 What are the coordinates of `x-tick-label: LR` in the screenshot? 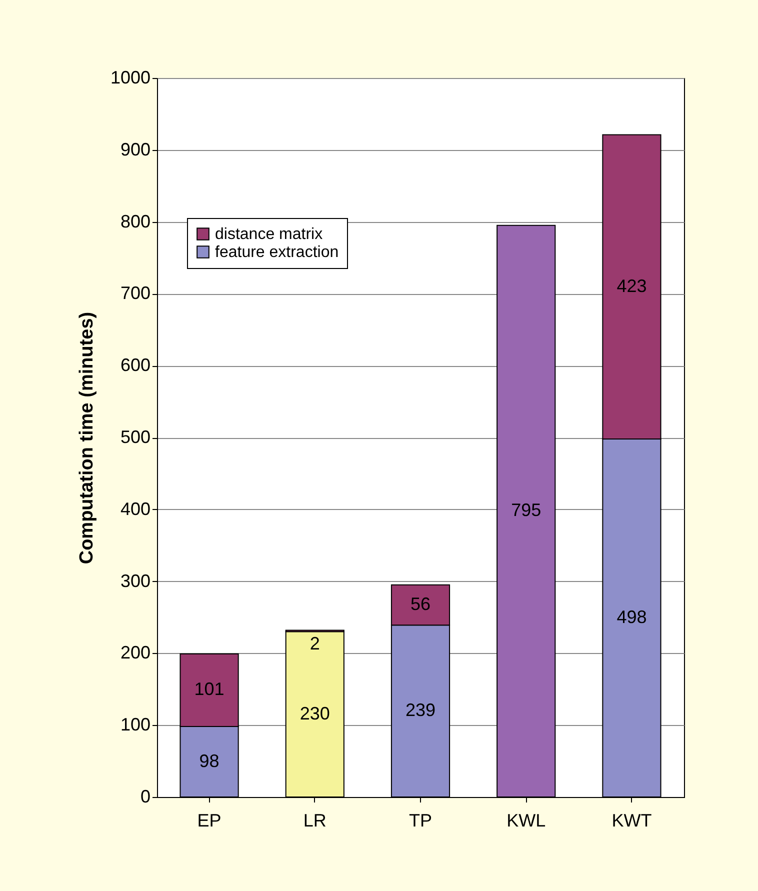 It's located at (314, 820).